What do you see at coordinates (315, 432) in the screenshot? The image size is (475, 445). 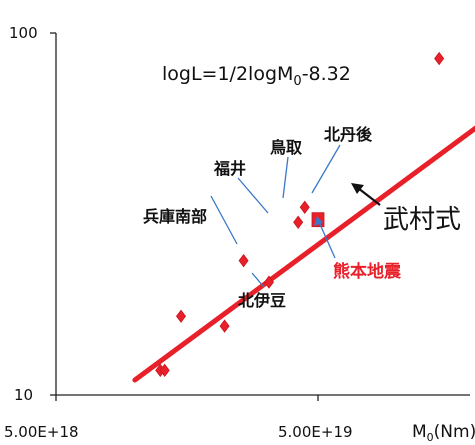 I see `x-tick-label-5e19: 5.00E+19` at bounding box center [315, 432].